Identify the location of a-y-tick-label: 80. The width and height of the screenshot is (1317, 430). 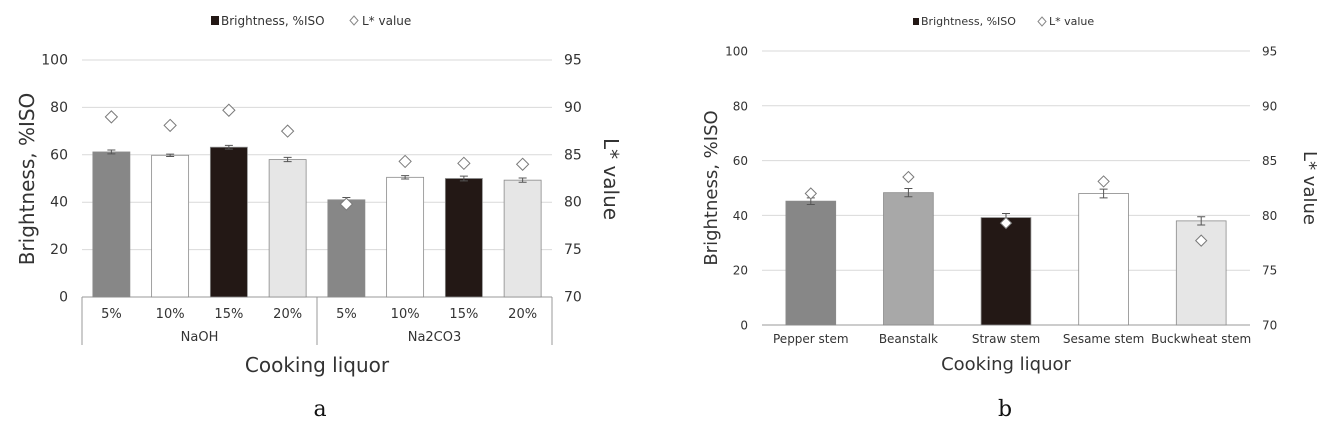
(59, 108).